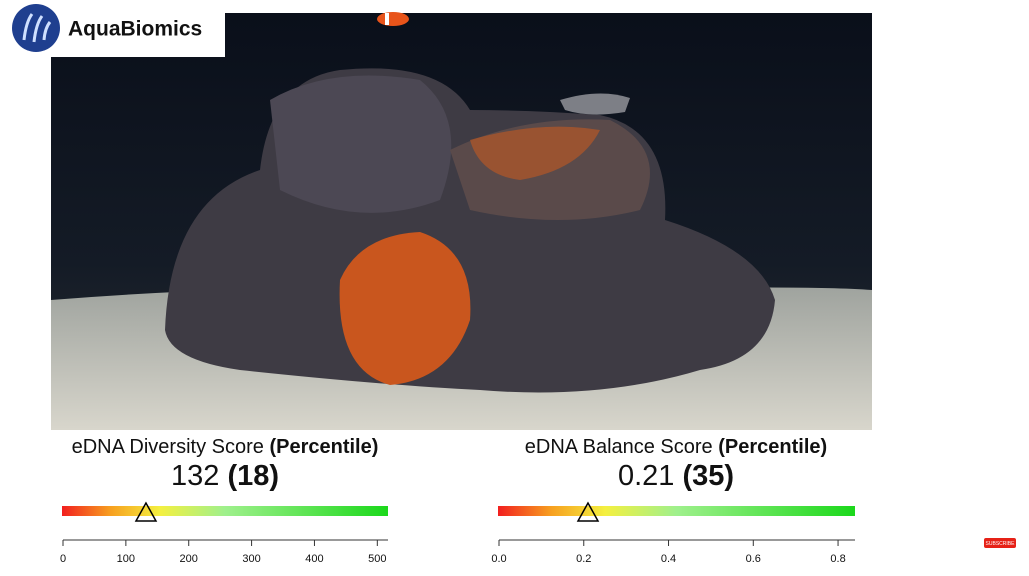 The height and width of the screenshot is (576, 1029). I want to click on logo: AquaBiomics, so click(112, 28).